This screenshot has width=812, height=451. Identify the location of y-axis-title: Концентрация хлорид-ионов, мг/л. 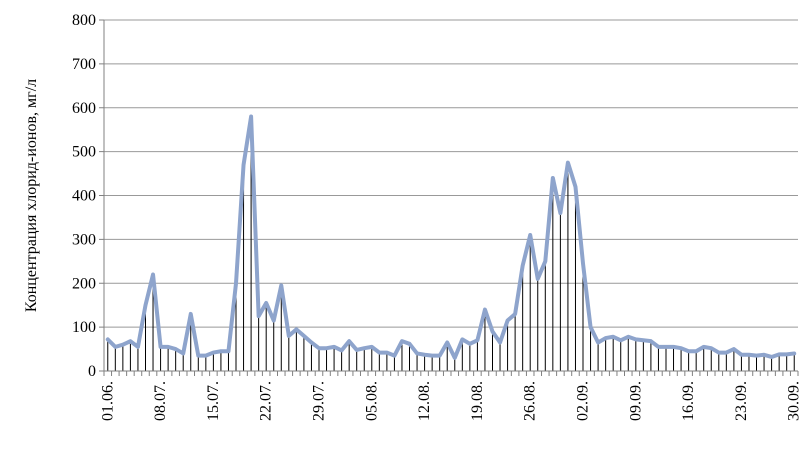
(31, 195).